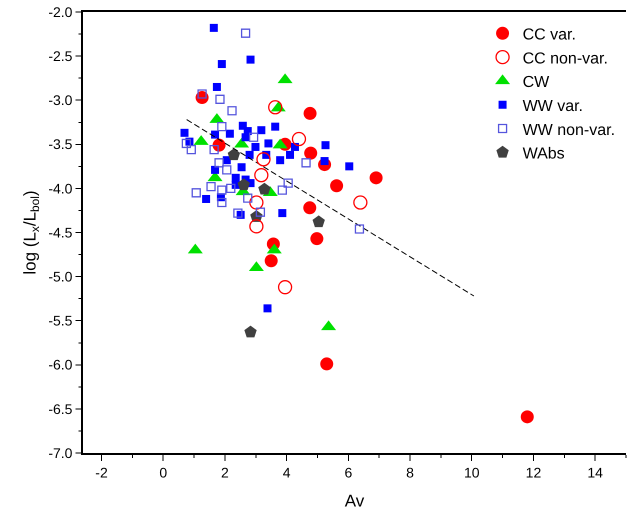 This screenshot has width=628, height=521. Describe the element at coordinates (595, 472) in the screenshot. I see `x-tick-label: 14` at that location.